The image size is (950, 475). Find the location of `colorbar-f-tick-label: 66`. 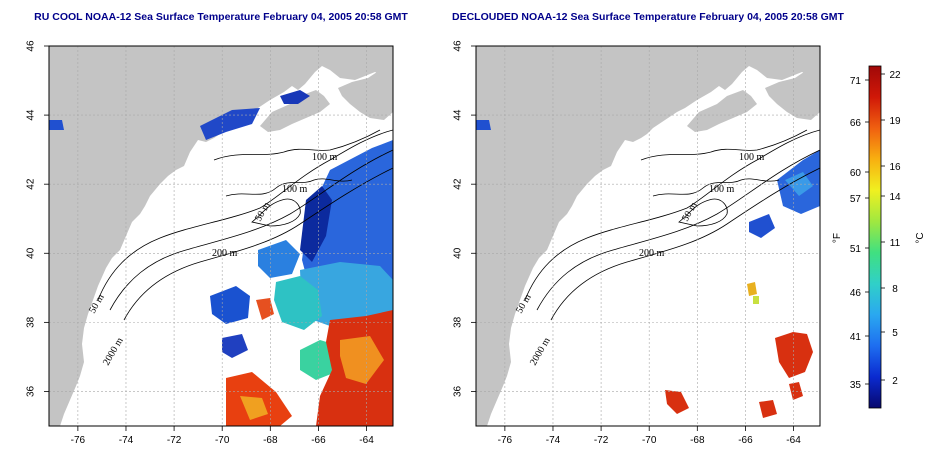

colorbar-f-tick-label: 66 is located at coordinates (856, 123).